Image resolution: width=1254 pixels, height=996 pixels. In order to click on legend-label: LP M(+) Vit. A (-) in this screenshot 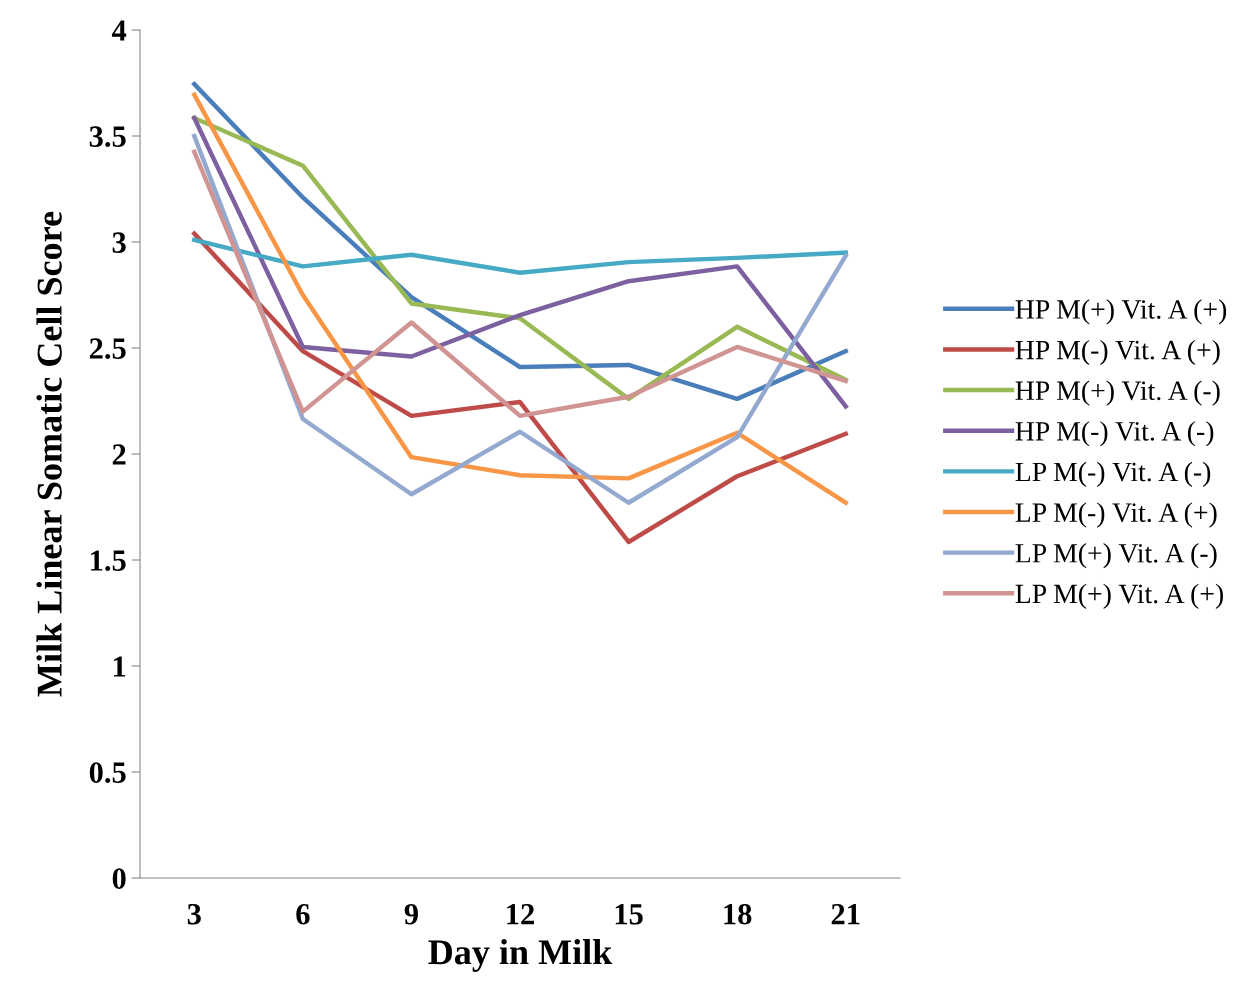, I will do `click(1116, 556)`.